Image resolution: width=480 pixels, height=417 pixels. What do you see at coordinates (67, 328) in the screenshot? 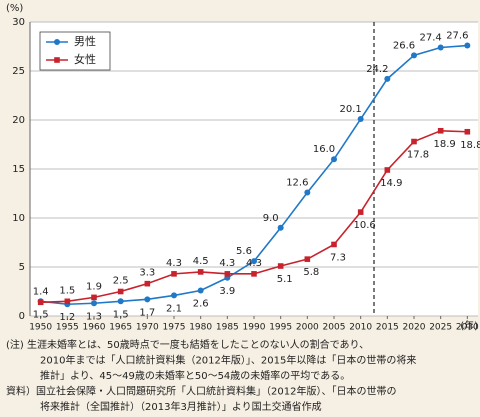
I see `x-tick-label: 1955` at bounding box center [67, 328].